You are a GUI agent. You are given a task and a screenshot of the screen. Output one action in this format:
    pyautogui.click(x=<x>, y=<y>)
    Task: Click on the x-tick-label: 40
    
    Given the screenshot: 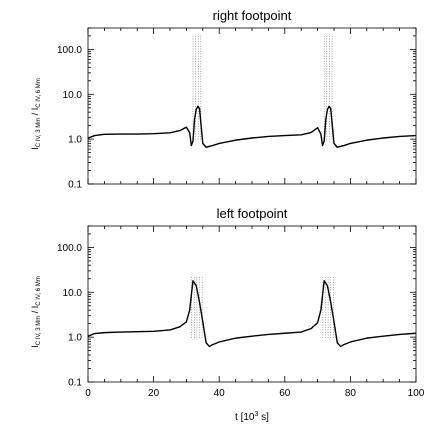 What is the action you would take?
    pyautogui.click(x=220, y=393)
    